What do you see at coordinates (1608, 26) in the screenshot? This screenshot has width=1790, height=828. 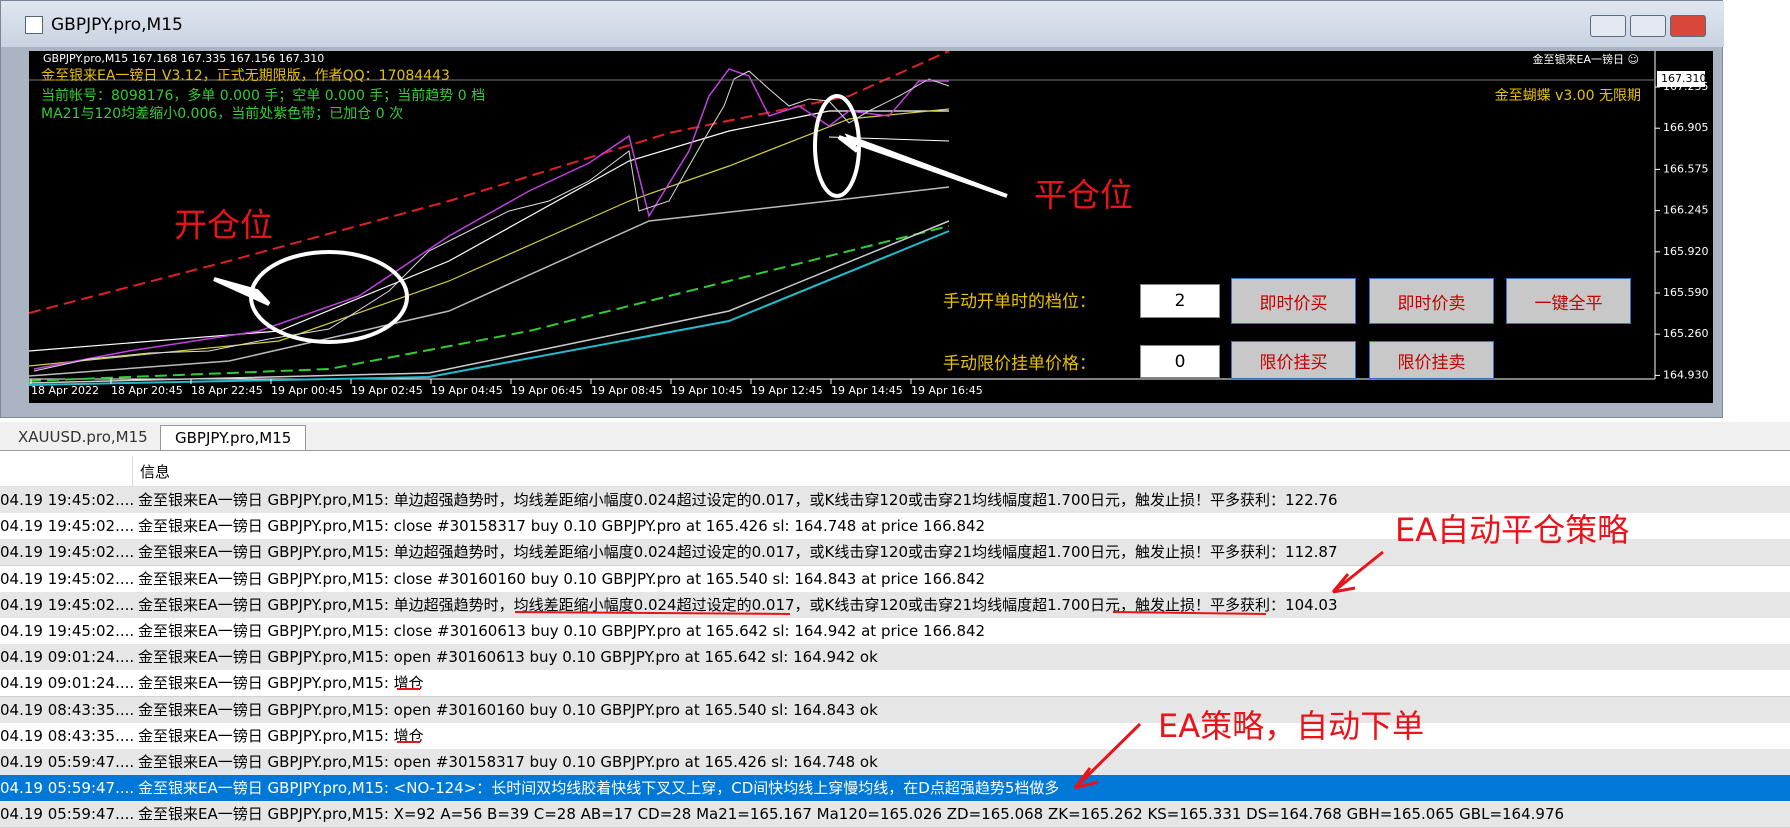 I see `minimize-button` at bounding box center [1608, 26].